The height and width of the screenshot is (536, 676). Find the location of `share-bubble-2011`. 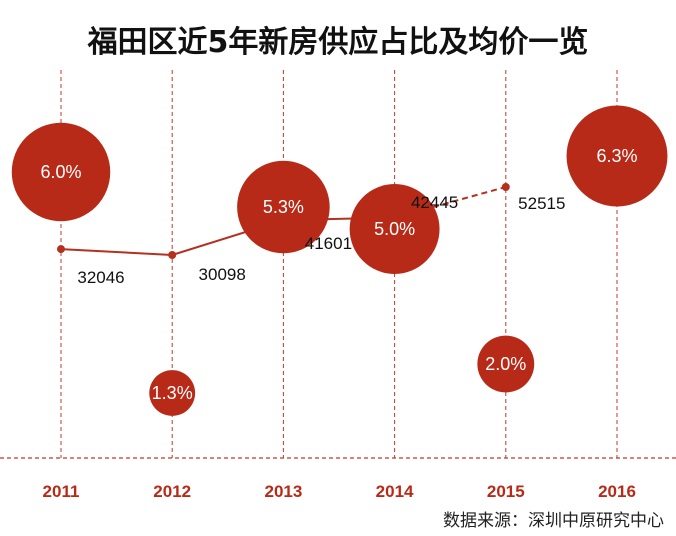

share-bubble-2011 is located at coordinates (61, 172).